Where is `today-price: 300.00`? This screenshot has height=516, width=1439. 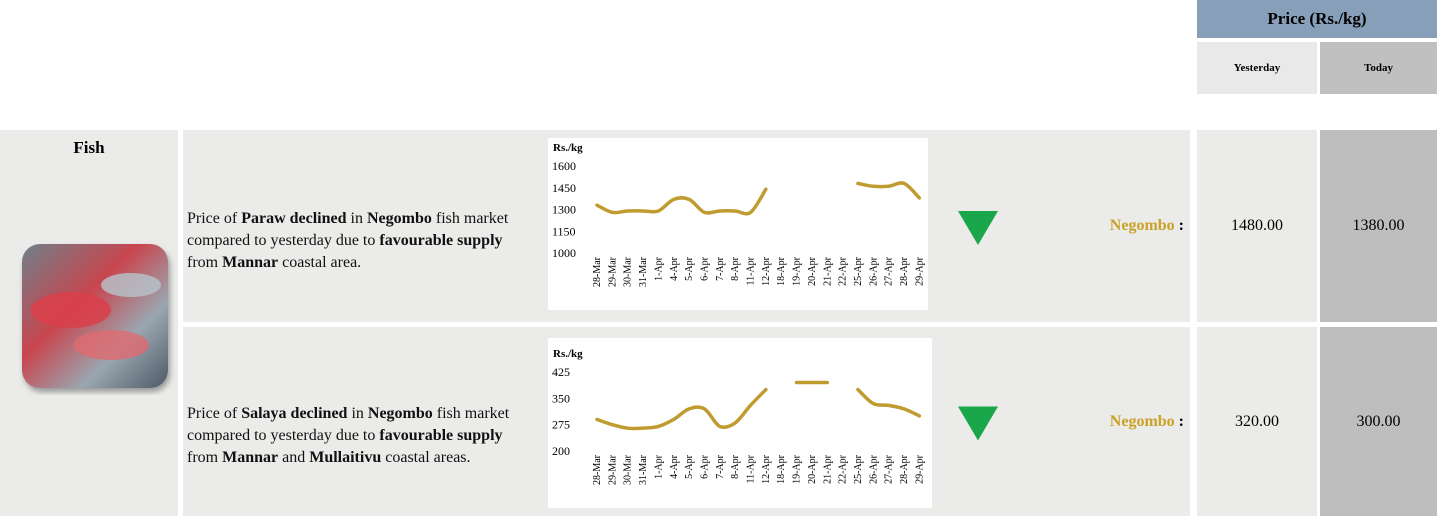
today-price: 300.00 is located at coordinates (1378, 421).